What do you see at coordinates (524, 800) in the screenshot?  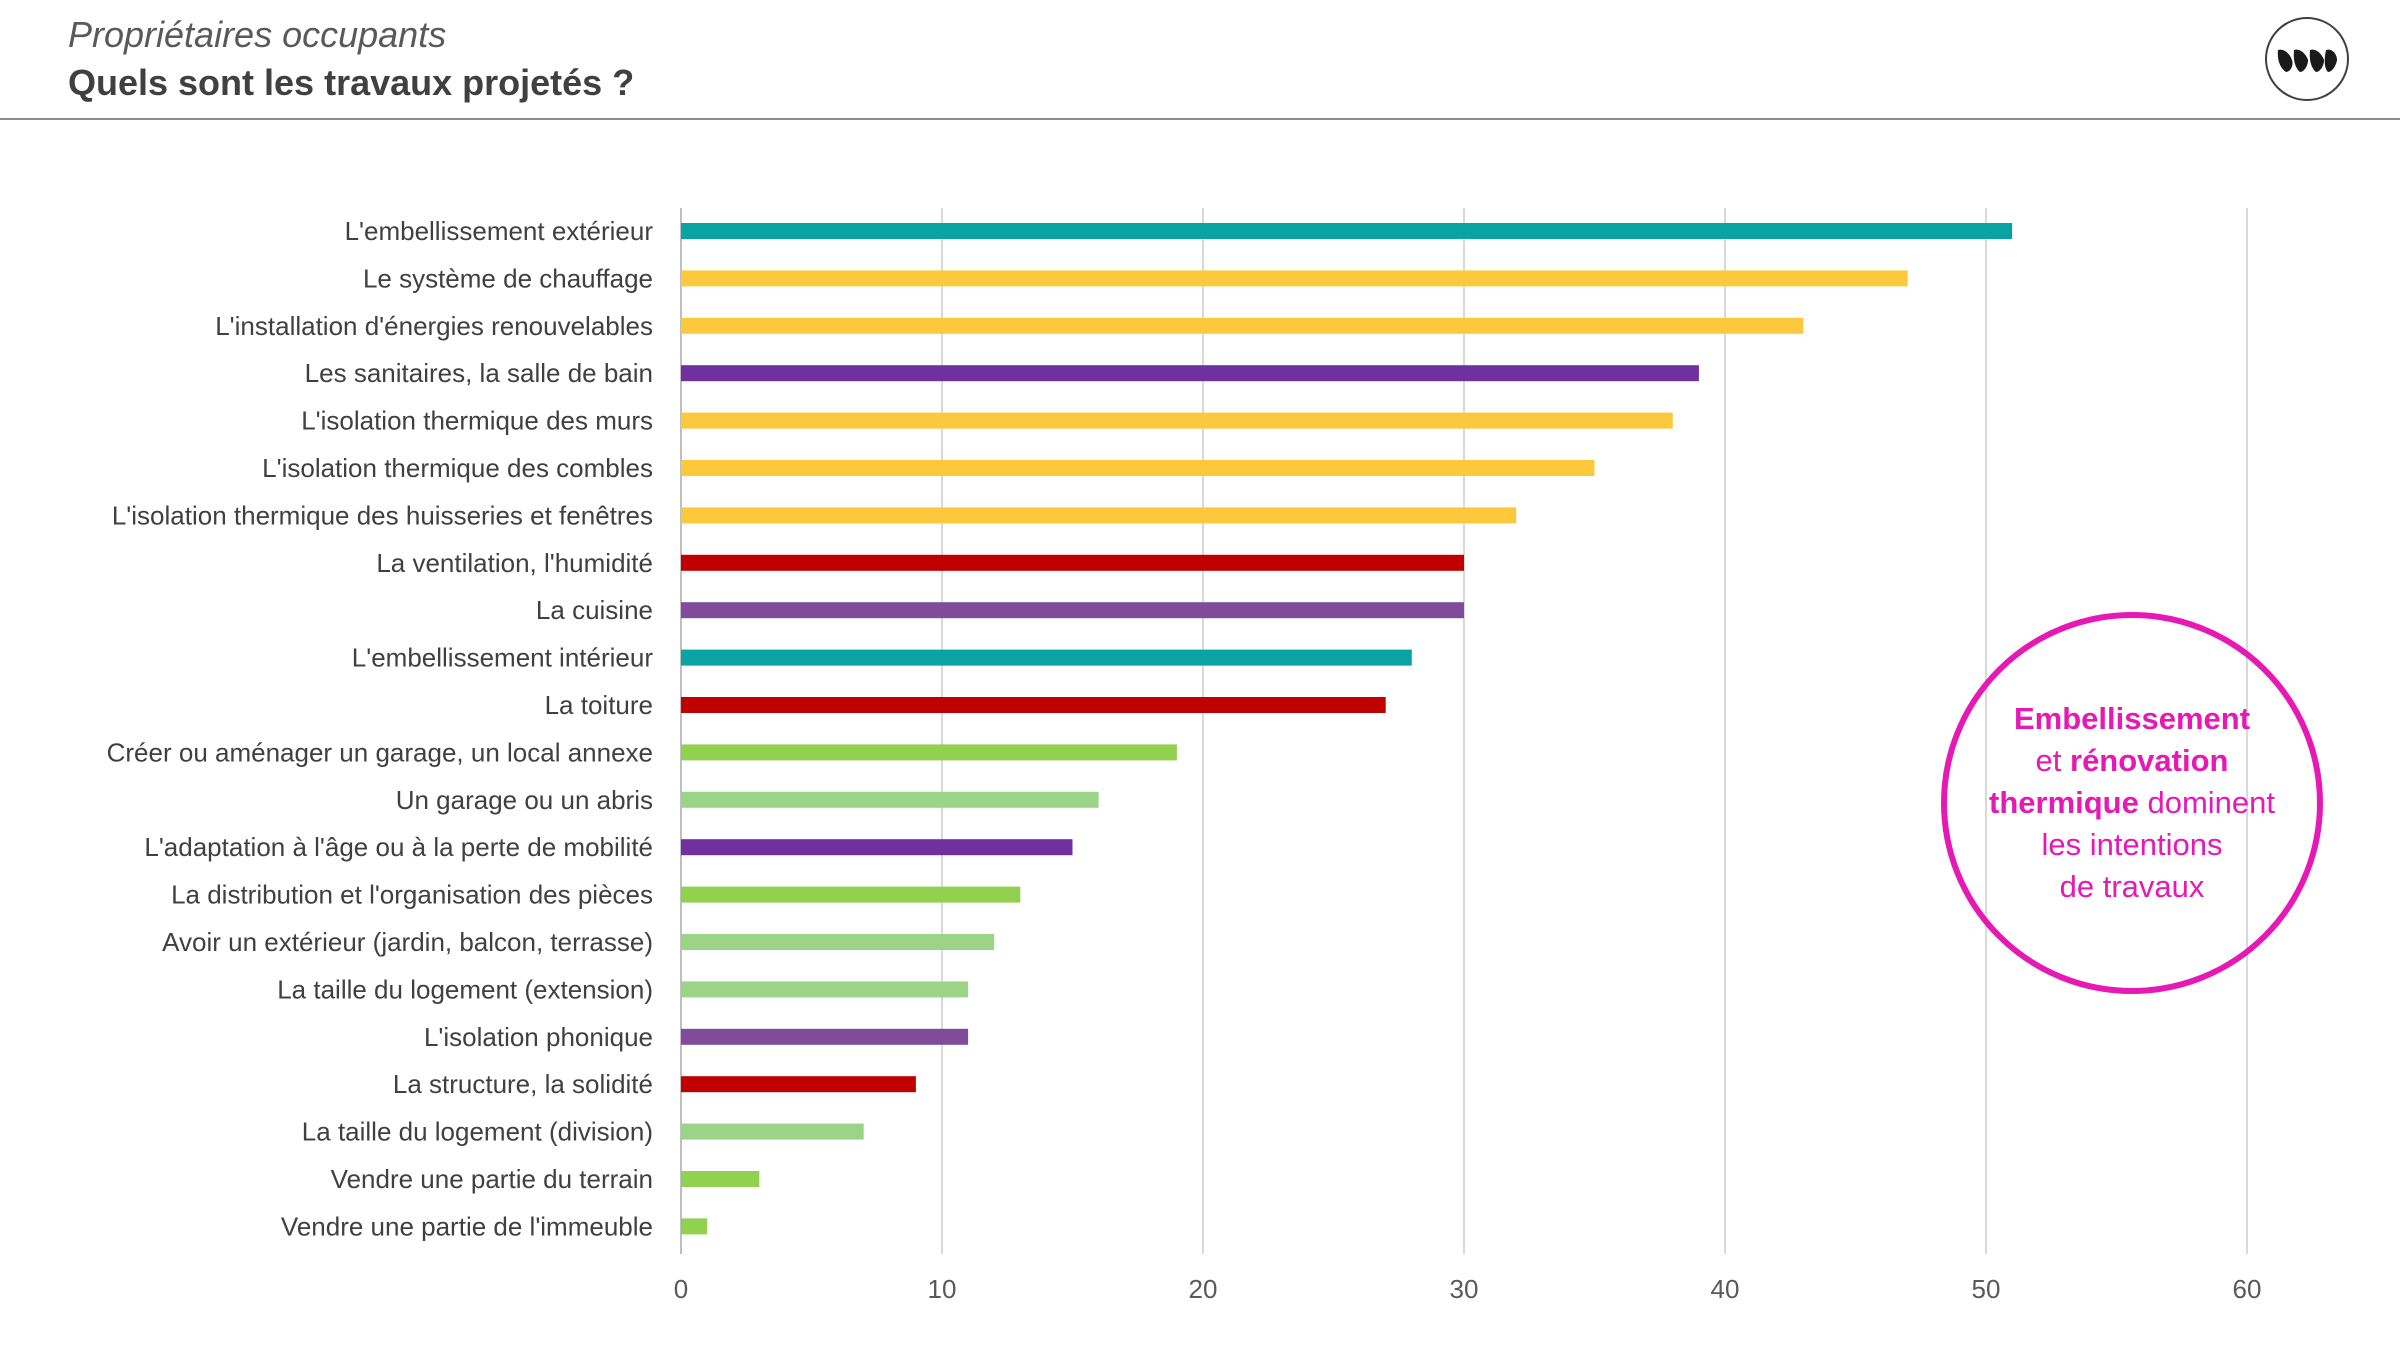 I see `category-label: Un garage ou un abris` at bounding box center [524, 800].